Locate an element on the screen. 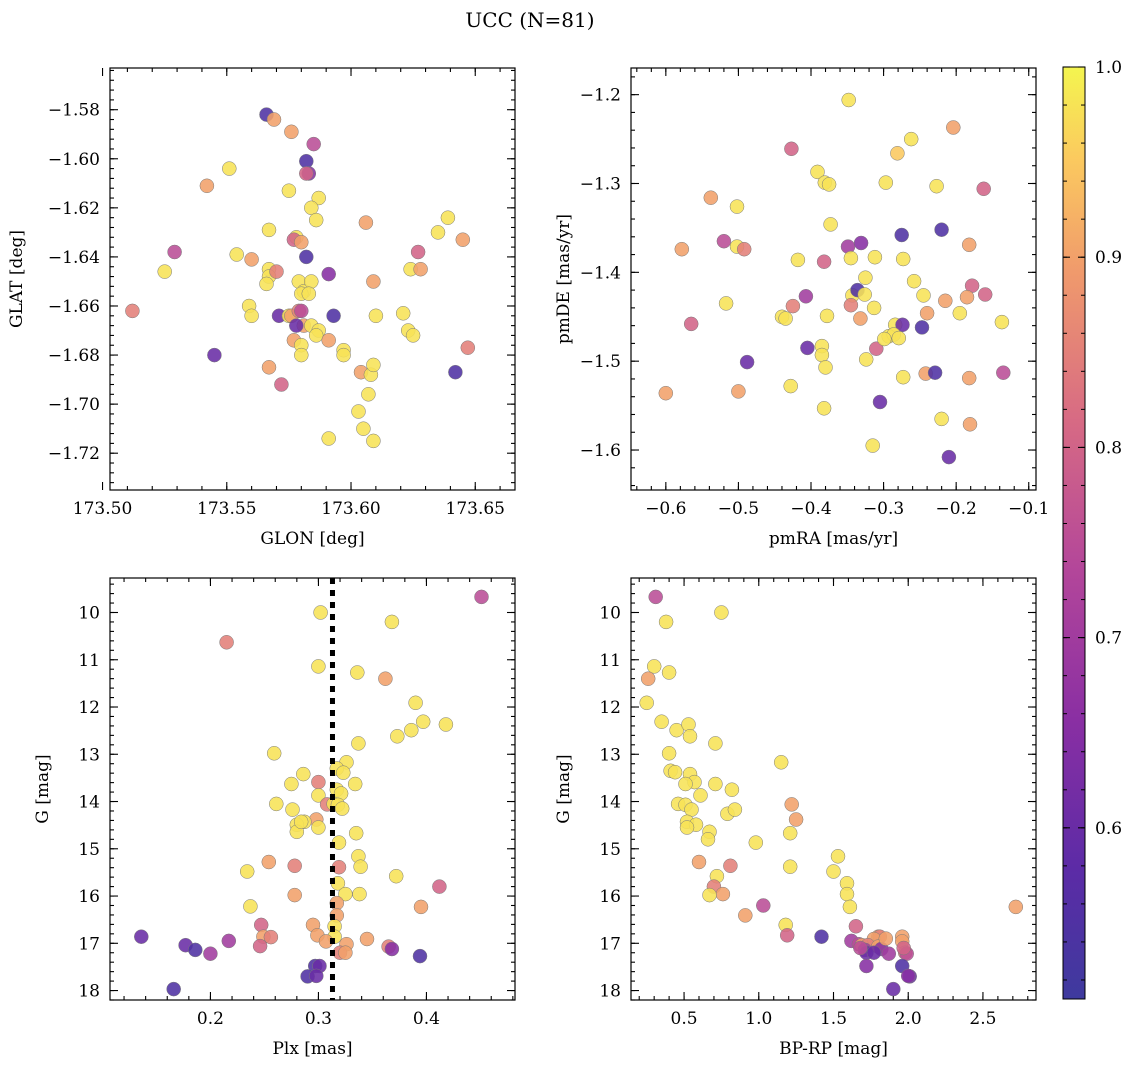  y-tick-label: −1.64 is located at coordinates (74, 258).